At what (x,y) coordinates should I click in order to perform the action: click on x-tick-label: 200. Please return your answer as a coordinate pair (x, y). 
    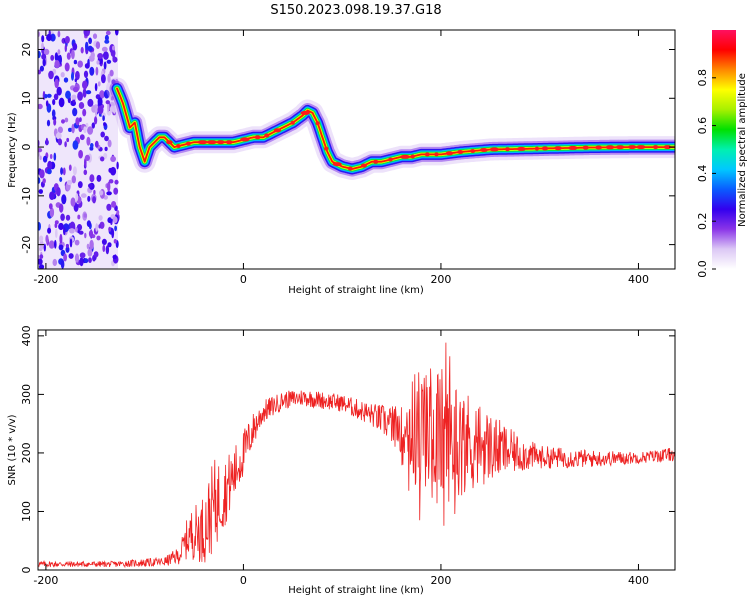
    Looking at the image, I should click on (440, 580).